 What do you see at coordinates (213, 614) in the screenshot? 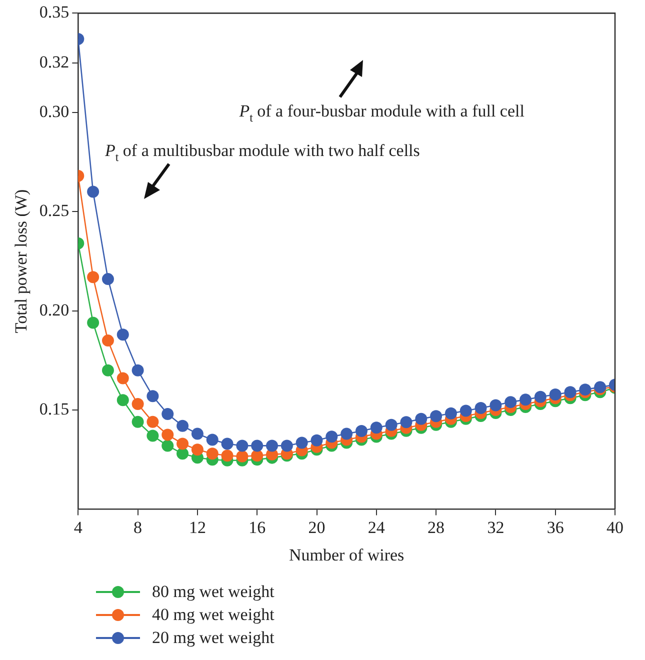
I see `legend-label: 40 mg wet weight` at bounding box center [213, 614].